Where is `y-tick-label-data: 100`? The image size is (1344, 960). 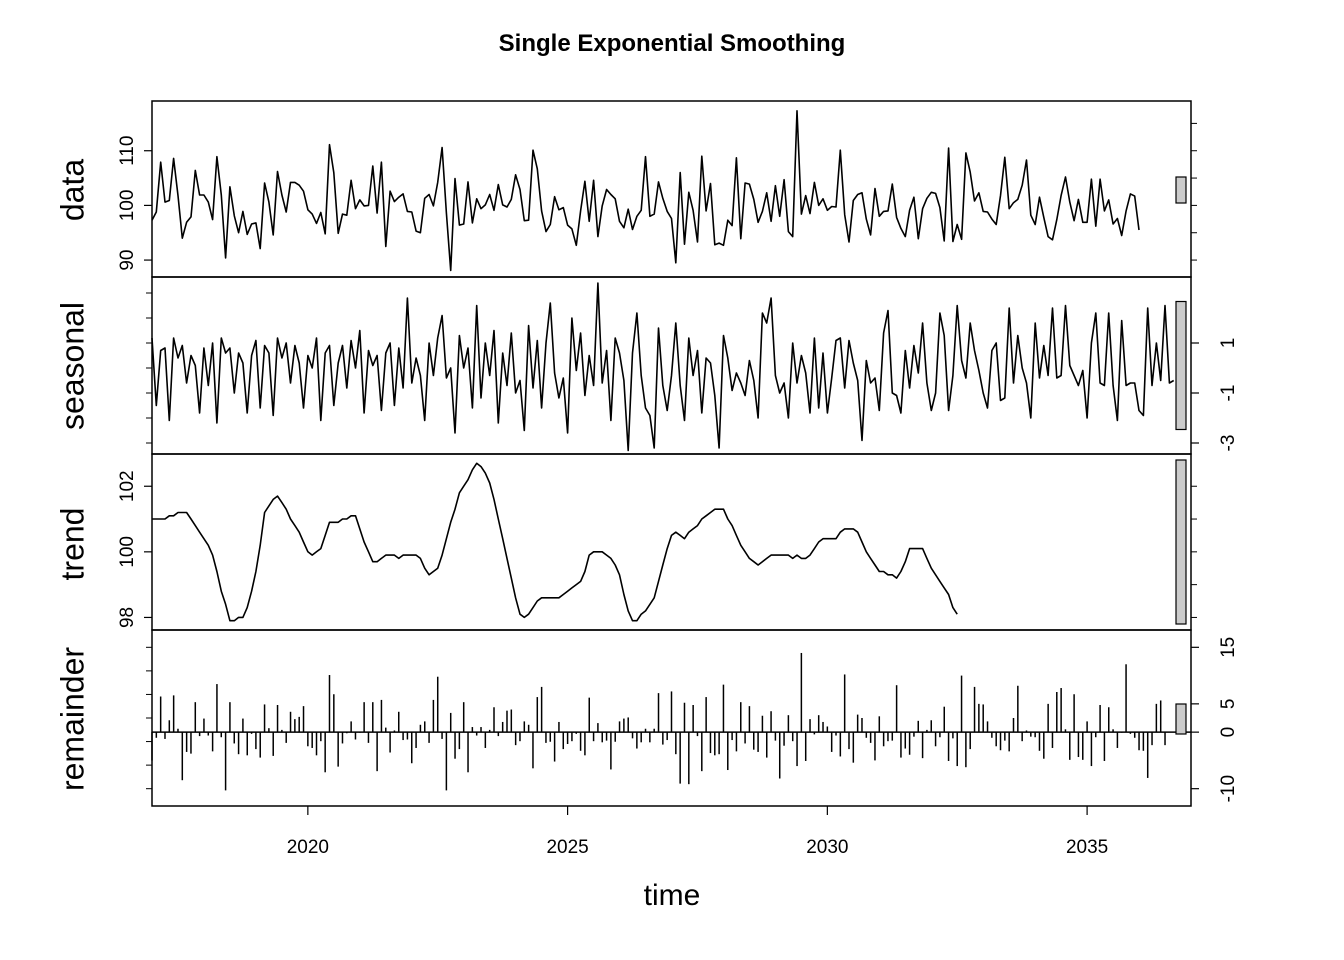 y-tick-label-data: 100 is located at coordinates (127, 206).